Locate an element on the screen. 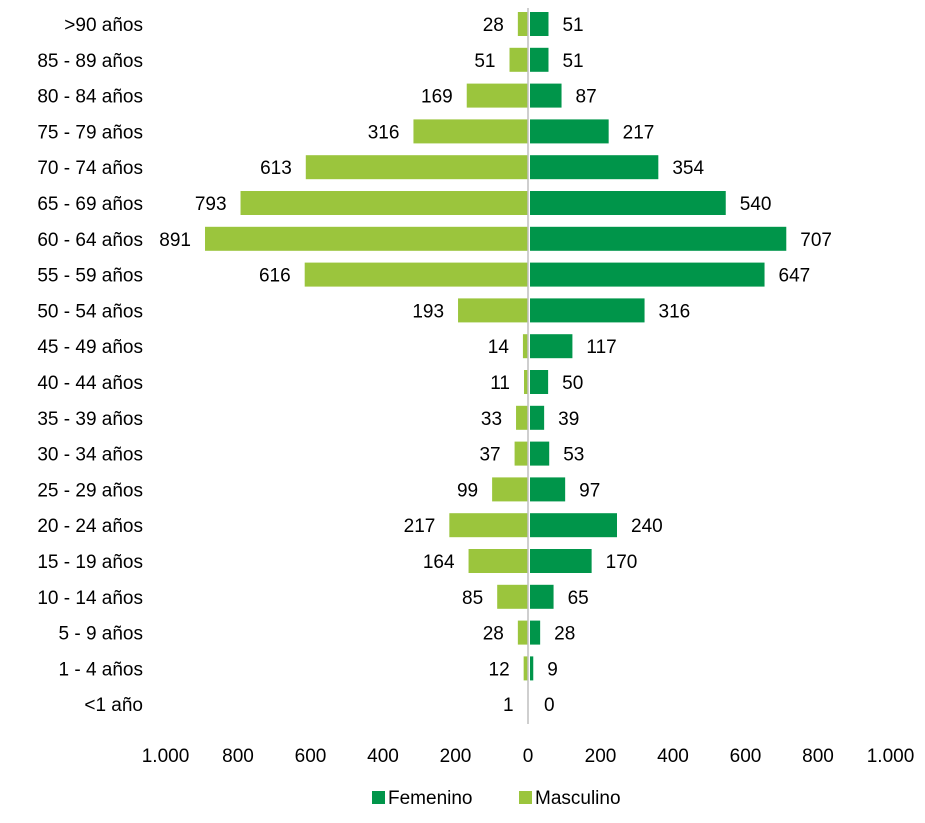 The width and height of the screenshot is (925, 823). category-label: 30 - 34 años is located at coordinates (90, 455).